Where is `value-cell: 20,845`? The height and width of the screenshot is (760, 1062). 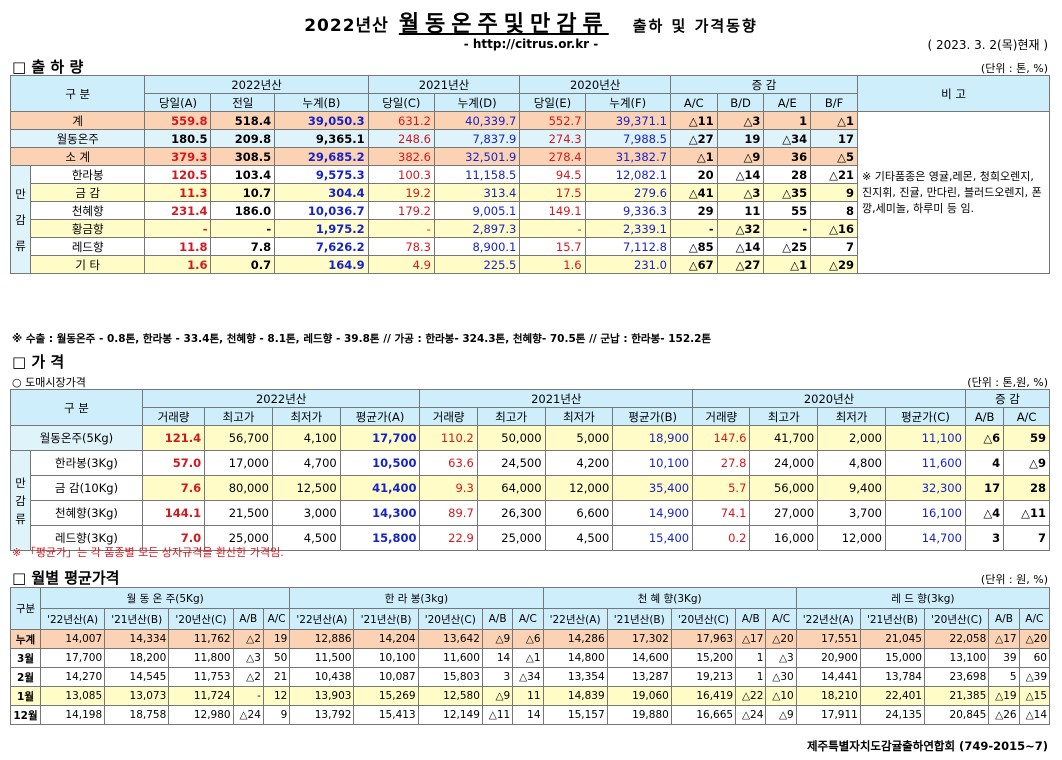 value-cell: 20,845 is located at coordinates (956, 715).